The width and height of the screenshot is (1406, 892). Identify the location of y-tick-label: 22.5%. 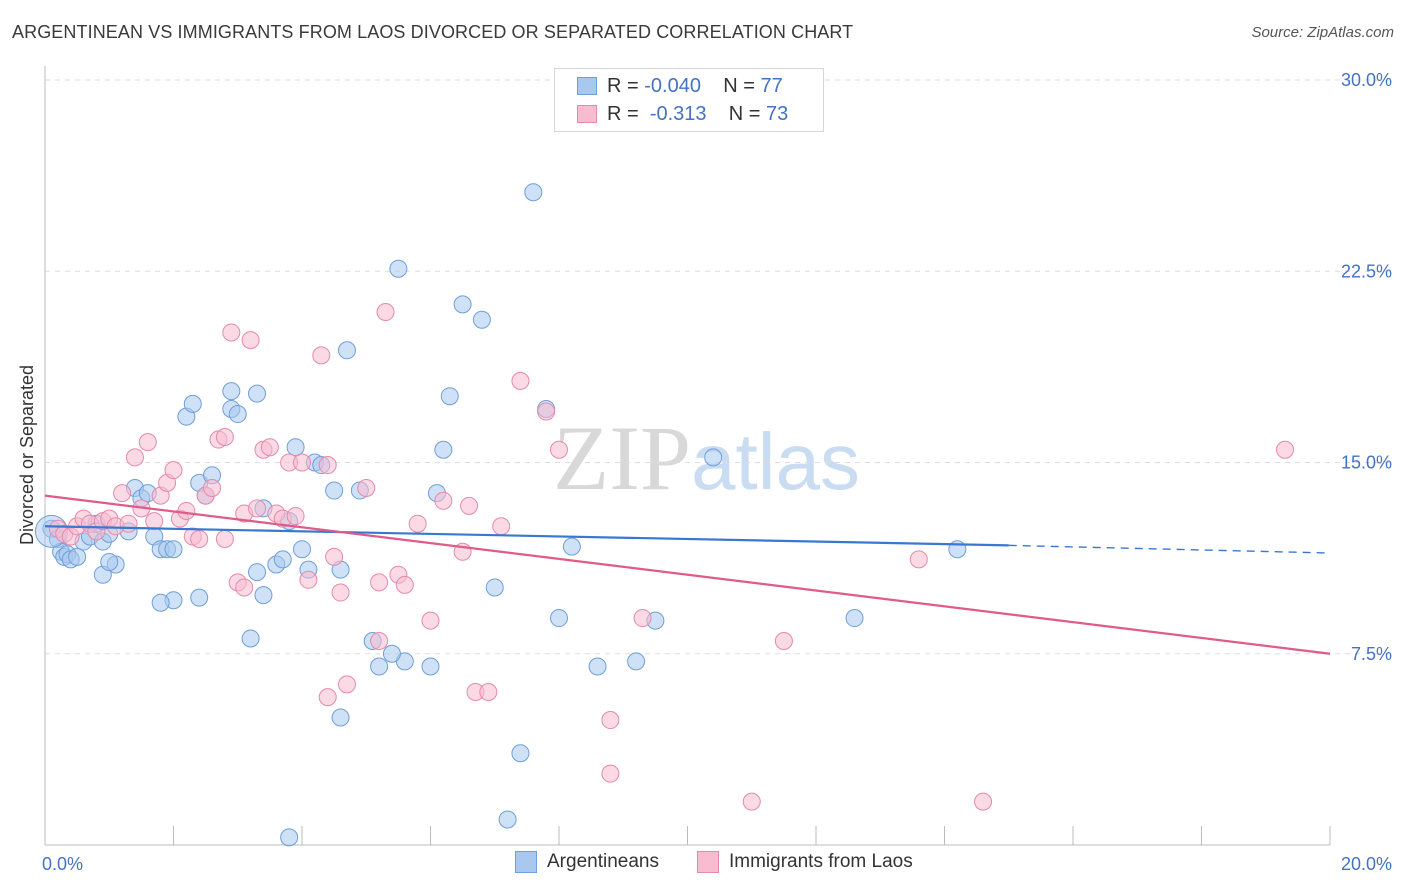
(1366, 271).